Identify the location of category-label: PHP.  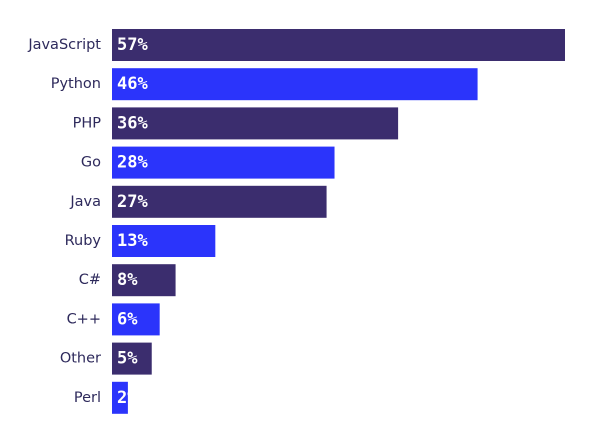
(87, 123).